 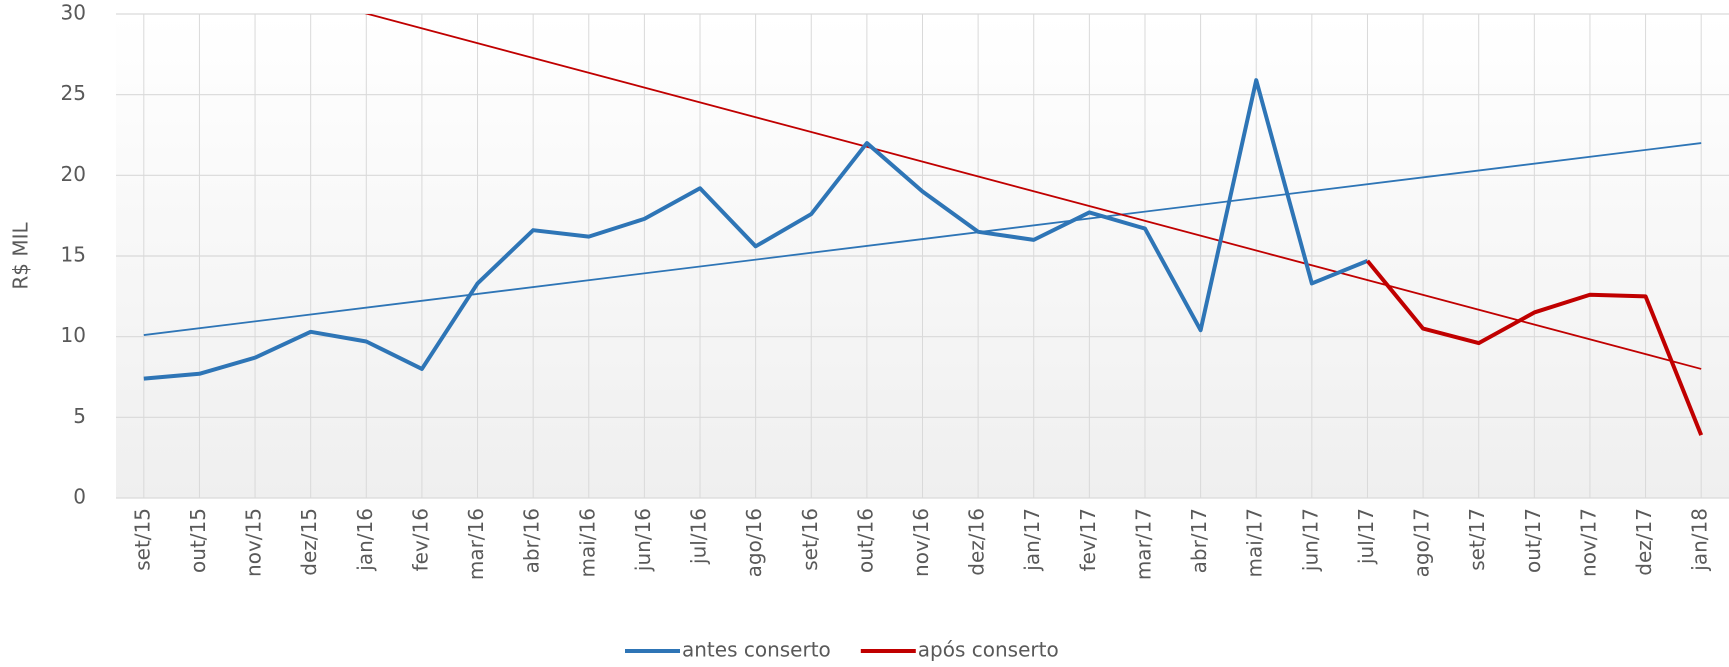 What do you see at coordinates (1644, 542) in the screenshot?
I see `x-tick-label: dez/17` at bounding box center [1644, 542].